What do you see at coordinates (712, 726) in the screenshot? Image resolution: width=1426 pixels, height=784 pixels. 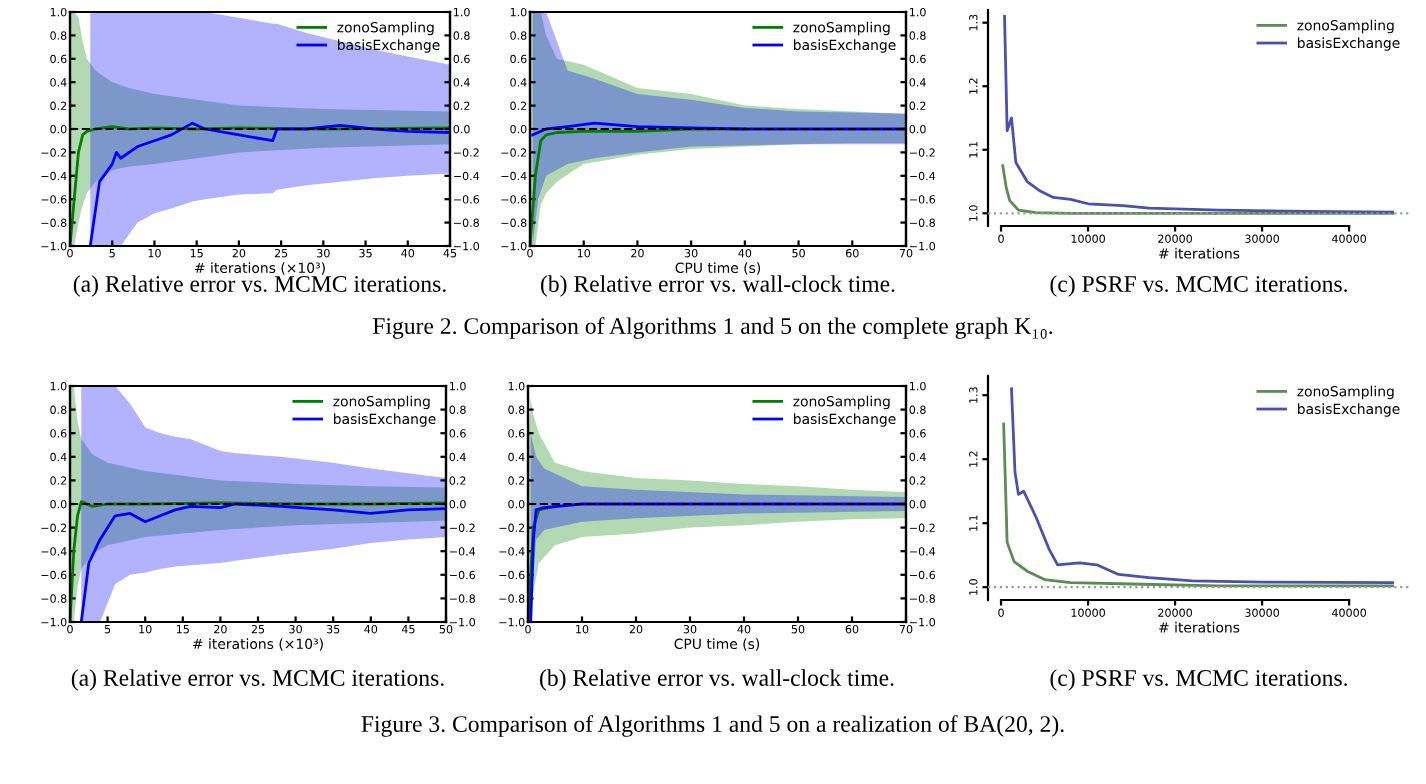 I see `caption: Figure 3. Comparison of Algorithms 1 and 5 on a realization of BA(20, 2).` at bounding box center [712, 726].